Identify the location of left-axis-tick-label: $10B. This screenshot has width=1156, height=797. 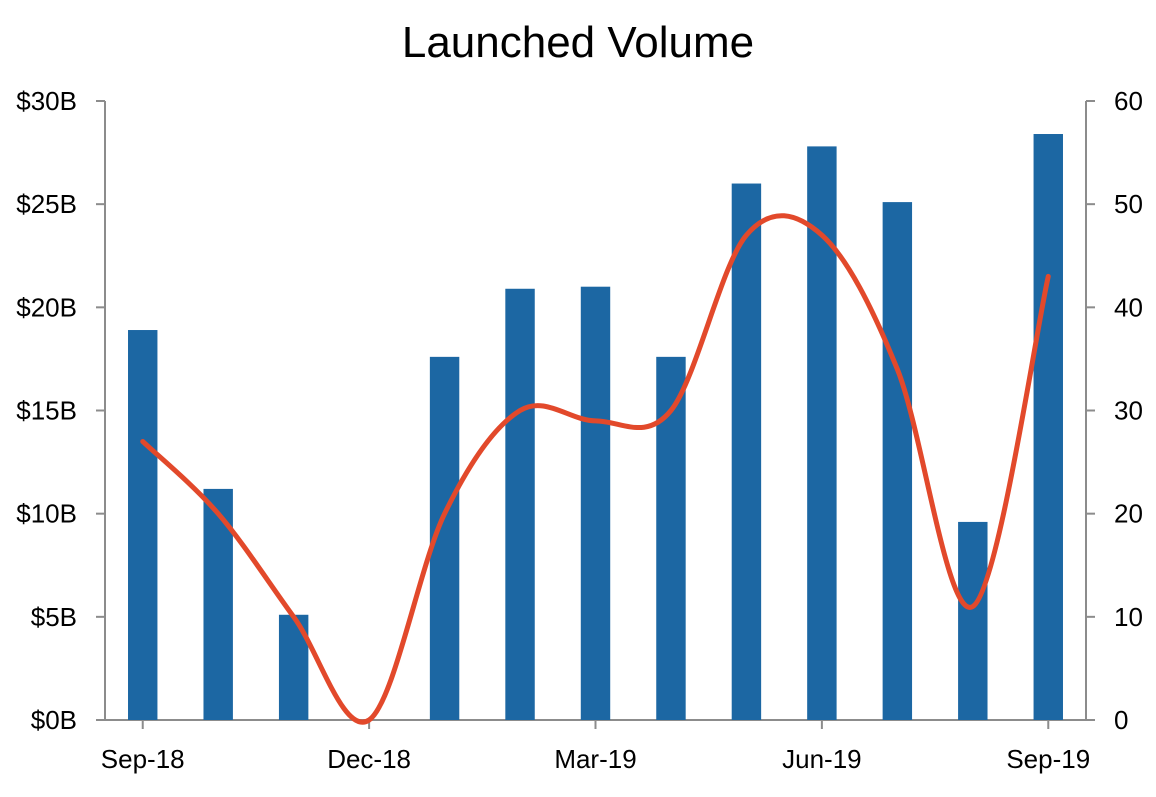
(46, 514).